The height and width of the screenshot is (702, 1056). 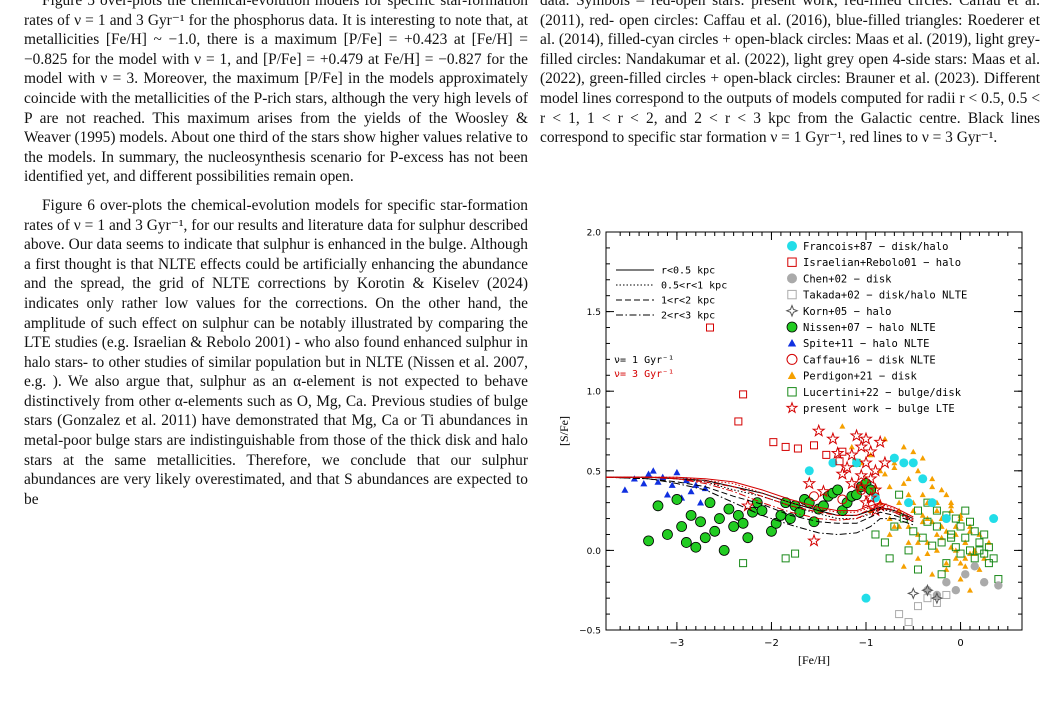 I want to click on nu1-label: ν= 1 Gyr⁻¹, so click(x=644, y=360).